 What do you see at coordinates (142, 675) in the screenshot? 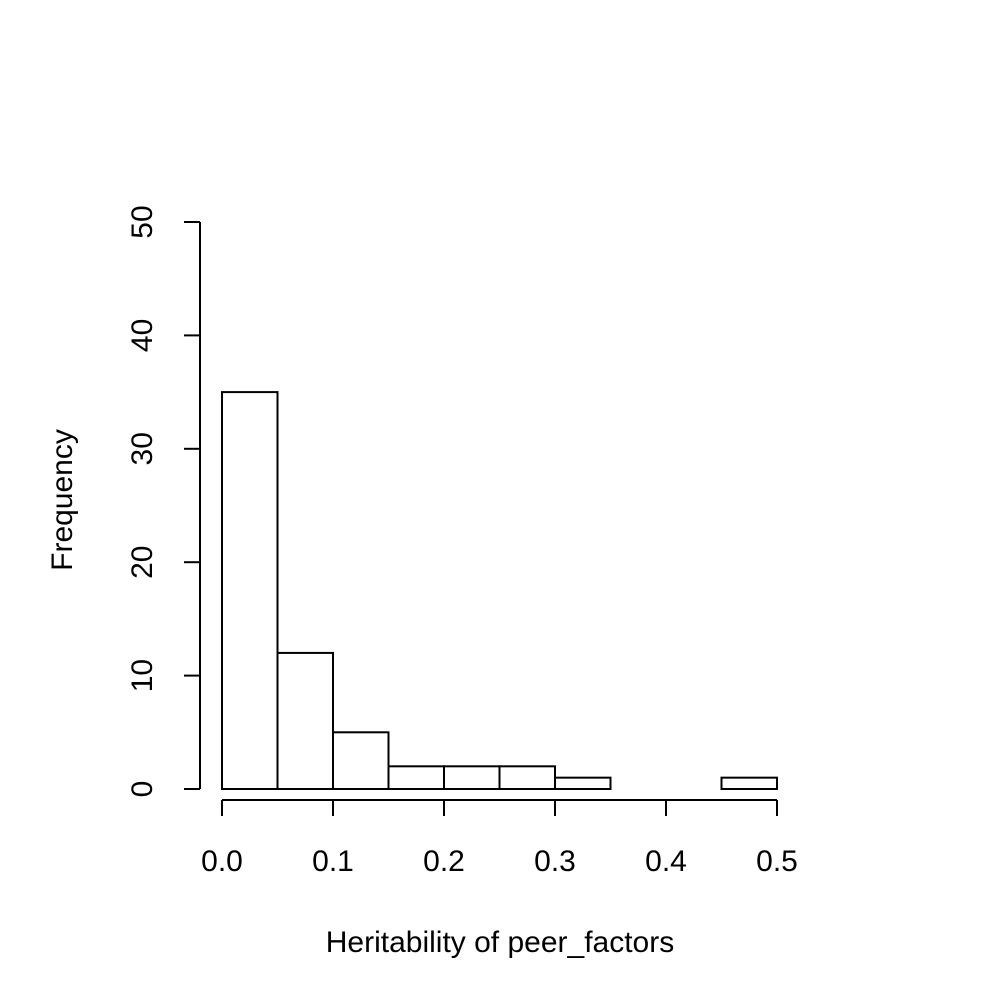
I see `y-tick-label: 10` at bounding box center [142, 675].